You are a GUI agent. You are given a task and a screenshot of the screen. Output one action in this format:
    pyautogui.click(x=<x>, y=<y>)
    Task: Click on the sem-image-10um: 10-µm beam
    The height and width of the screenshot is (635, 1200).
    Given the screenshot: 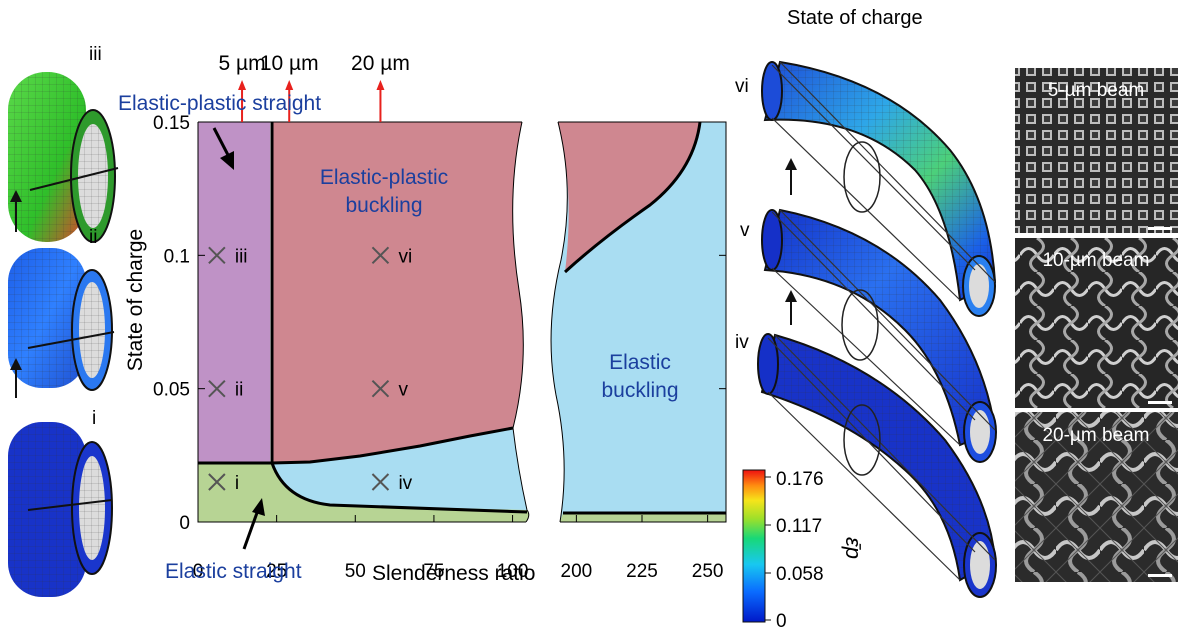 What is the action you would take?
    pyautogui.click(x=1096, y=323)
    